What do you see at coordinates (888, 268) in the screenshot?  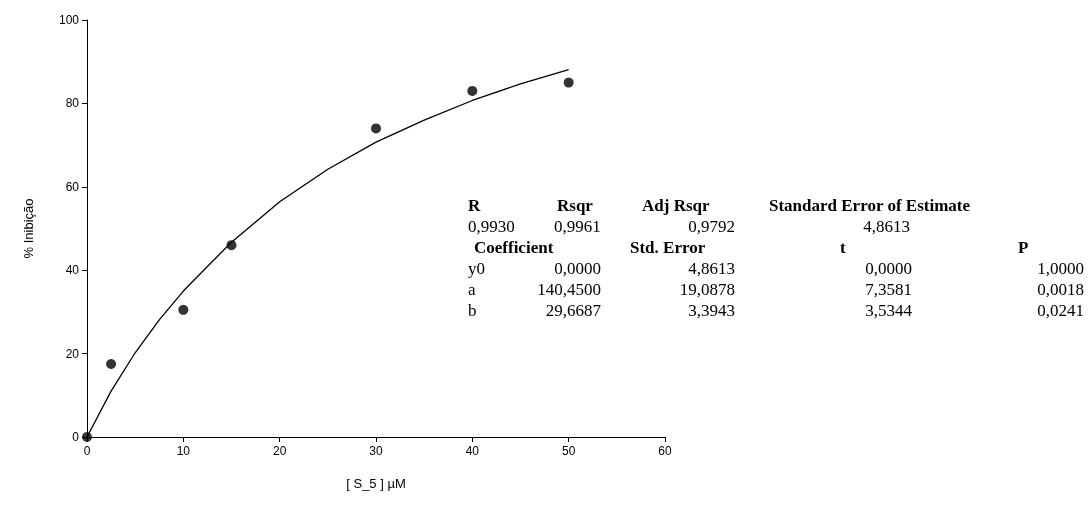 I see `text: 0,0000` at bounding box center [888, 268].